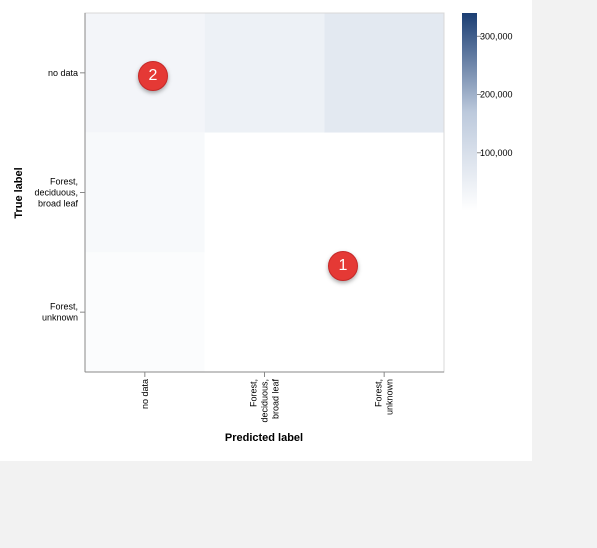 The image size is (597, 548). What do you see at coordinates (343, 266) in the screenshot?
I see `annotation-marker-1: 1` at bounding box center [343, 266].